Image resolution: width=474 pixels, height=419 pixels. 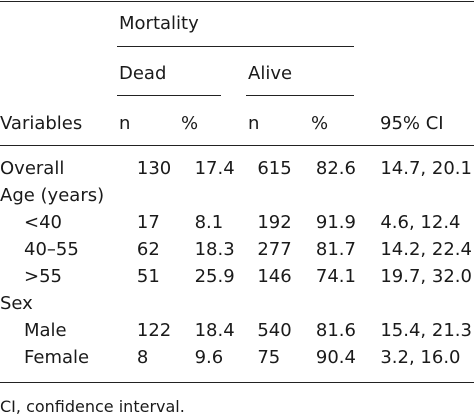 I want to click on column-header-variables: Variables, so click(x=41, y=123).